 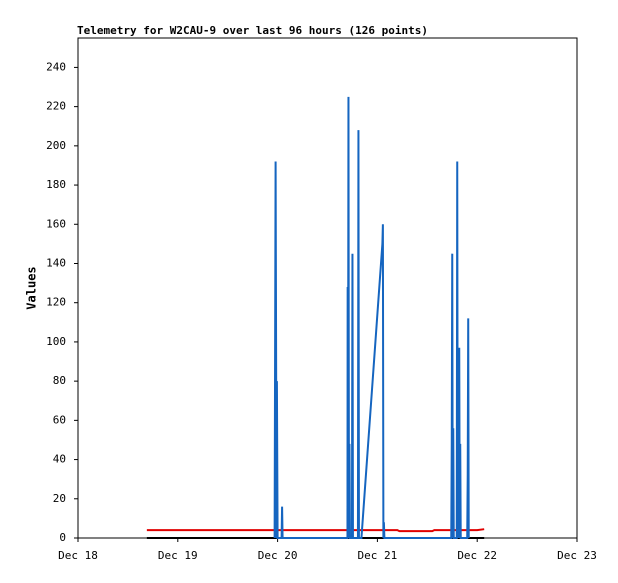 I want to click on y-tick-label: 220, so click(x=56, y=106).